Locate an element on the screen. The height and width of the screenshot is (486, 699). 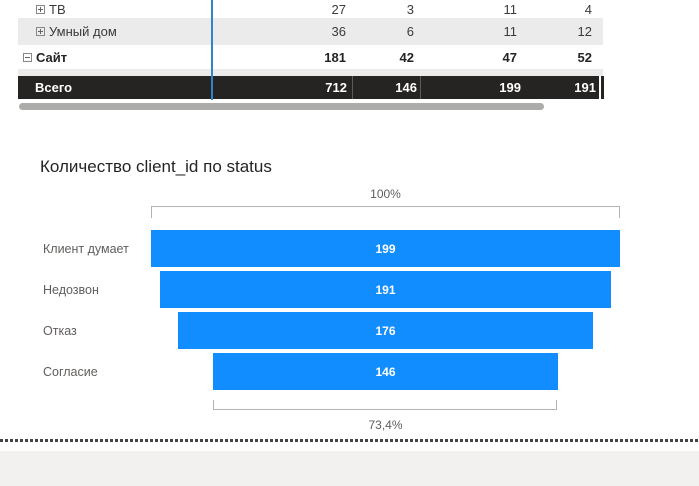
table-row: ТВ 27 3 11 4 is located at coordinates (310, 9).